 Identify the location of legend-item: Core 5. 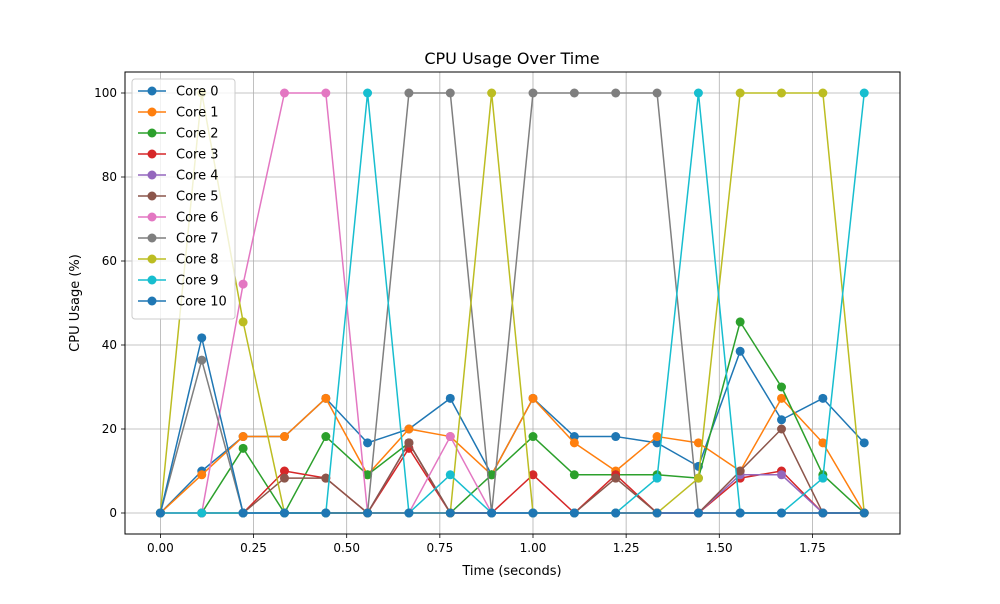
(178, 197).